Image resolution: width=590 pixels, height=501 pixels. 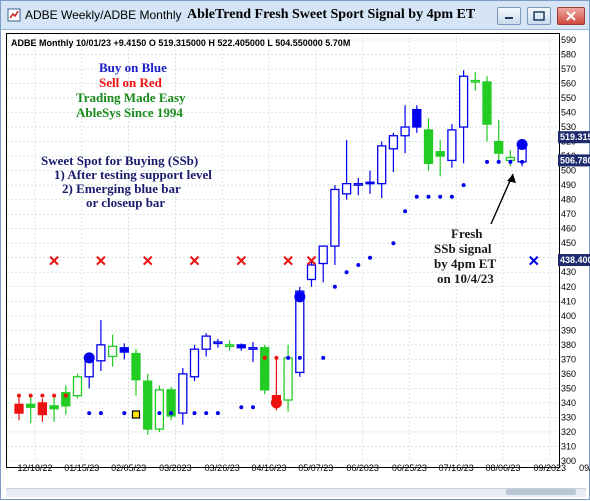 I want to click on x-tick-label: 07/16/23, so click(x=456, y=468).